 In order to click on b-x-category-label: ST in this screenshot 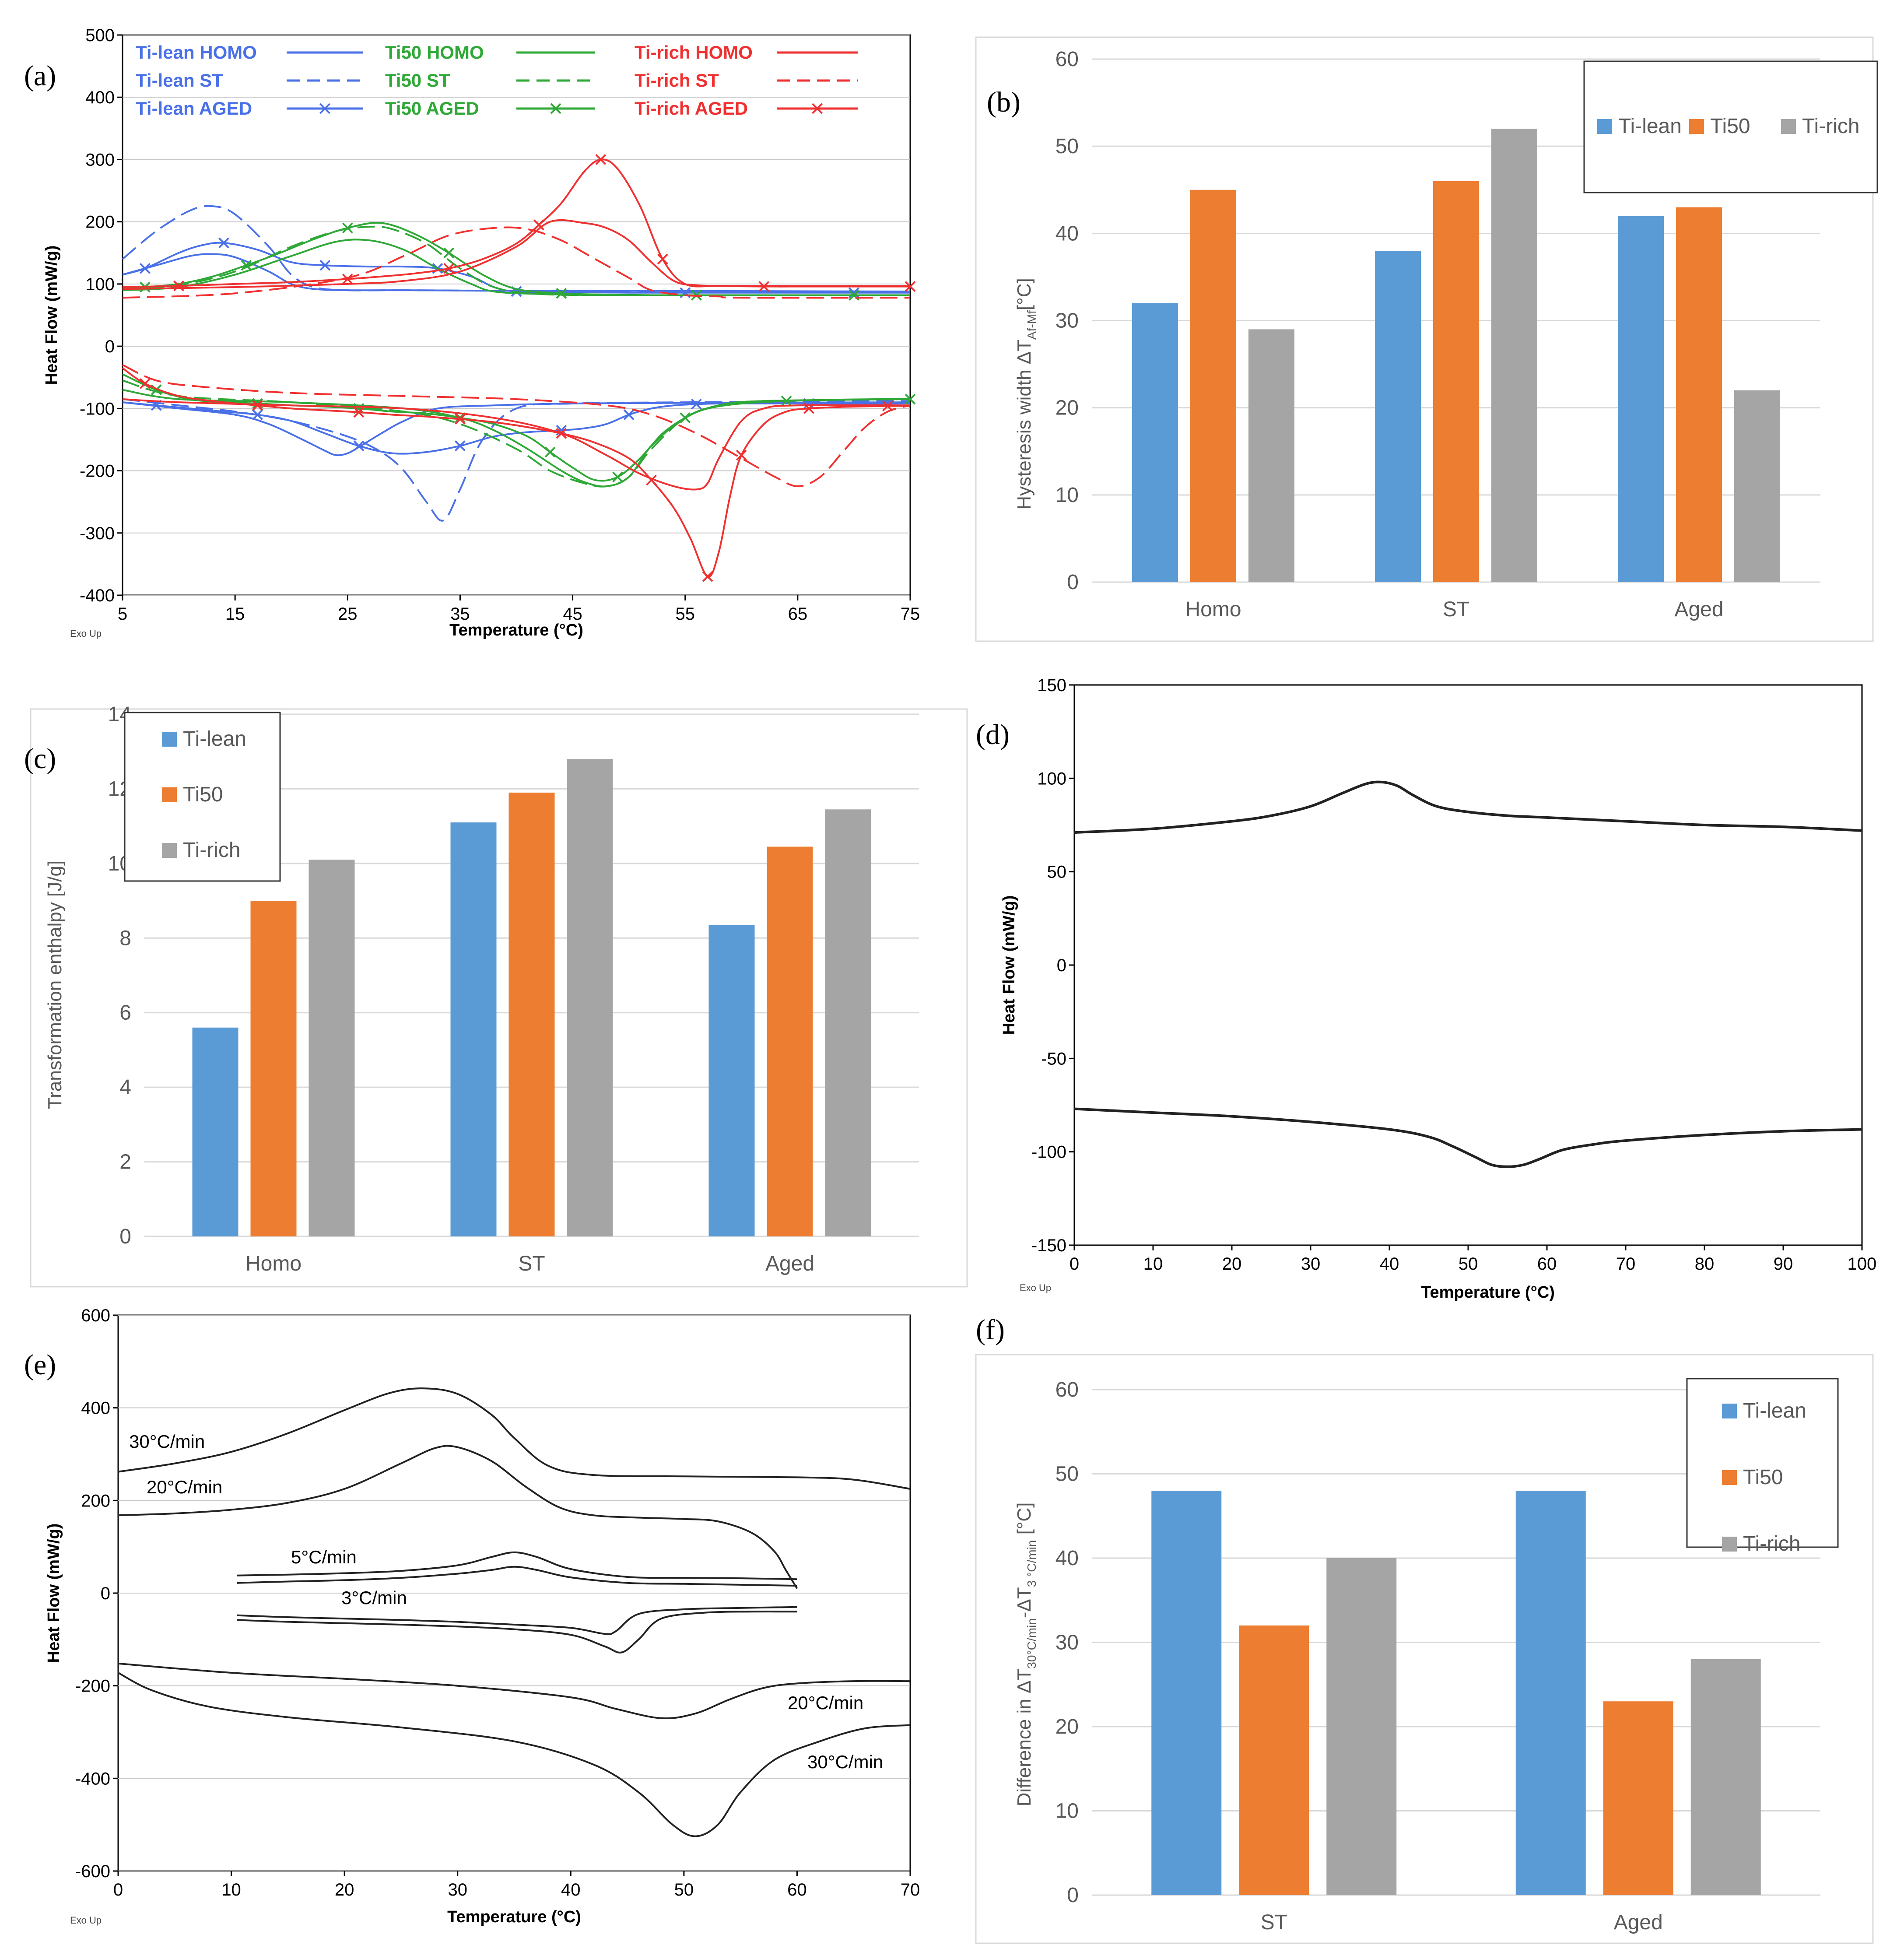, I will do `click(1456, 609)`.